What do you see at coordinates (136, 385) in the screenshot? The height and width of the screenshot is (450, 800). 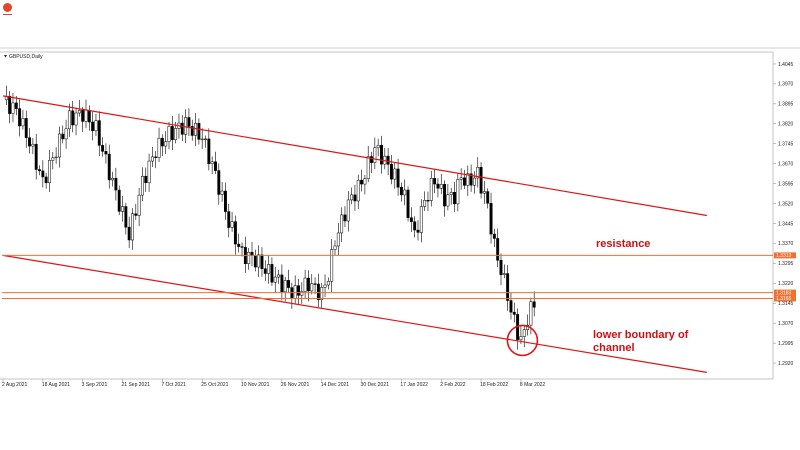 I see `x-tick-label: 21 Sep 2021` at bounding box center [136, 385].